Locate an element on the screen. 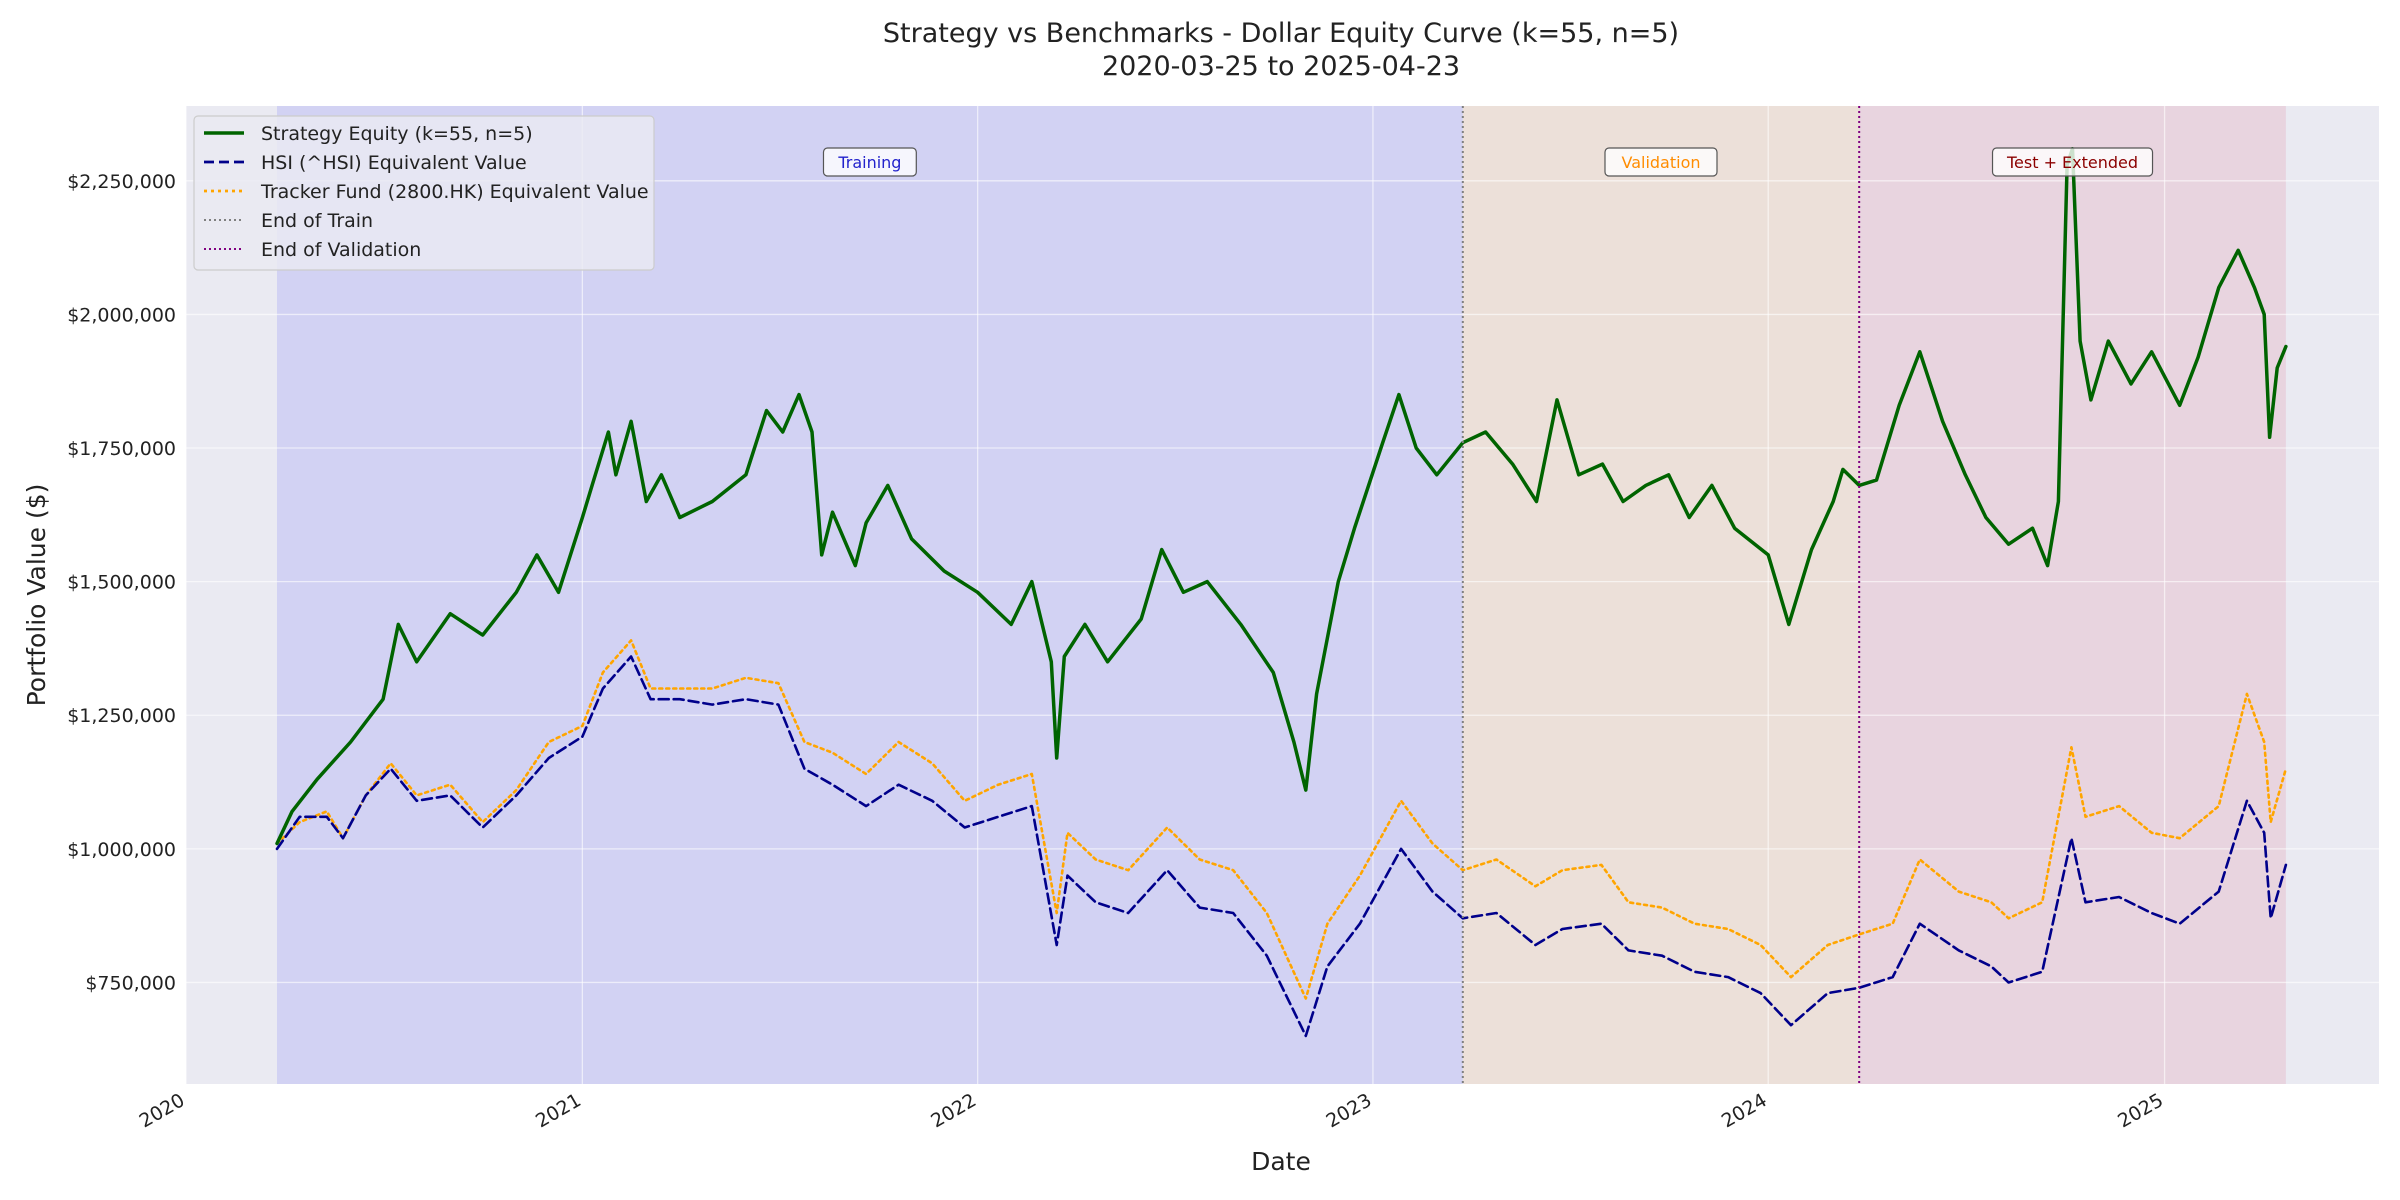 This screenshot has height=1200, width=2400. y-tick-label: $1,000,000 is located at coordinates (121, 850).